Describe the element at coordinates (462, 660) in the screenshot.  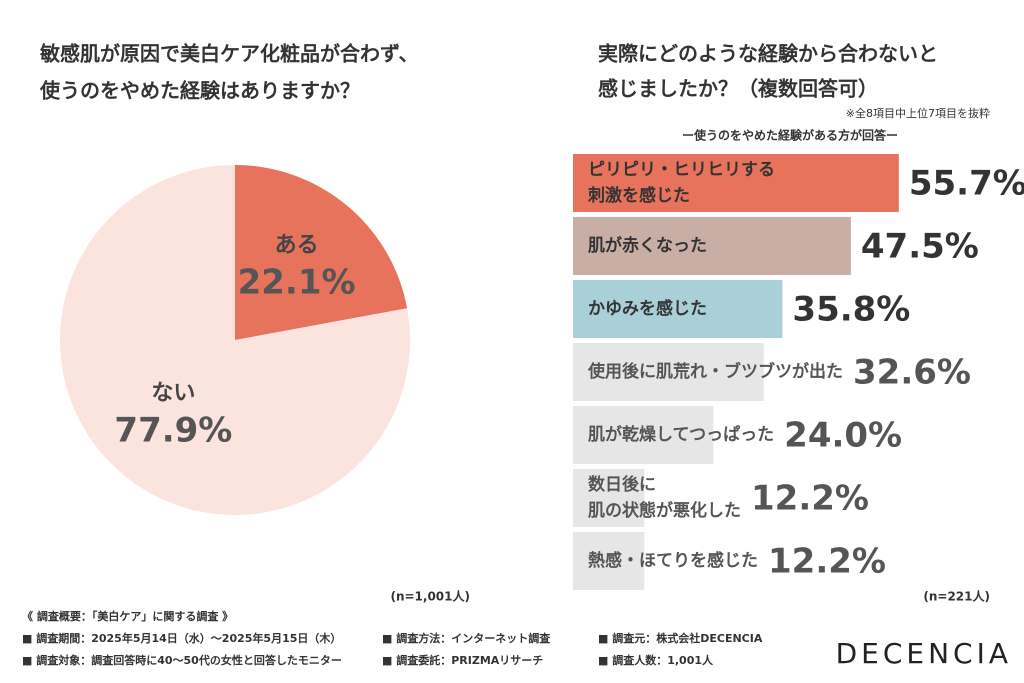
I see `footer-item: ■ 調査委託：PRIZMAリサーチ` at that location.